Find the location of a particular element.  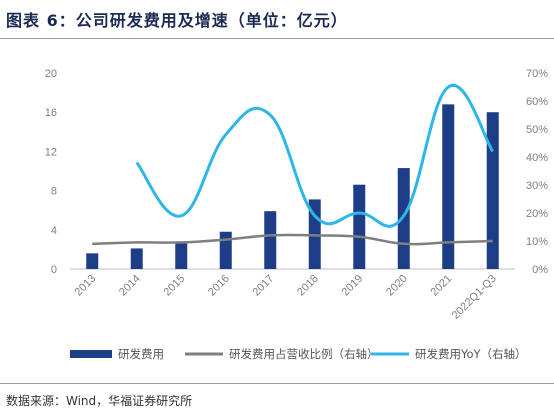

left-axis-tick-label: 4 is located at coordinates (54, 231).